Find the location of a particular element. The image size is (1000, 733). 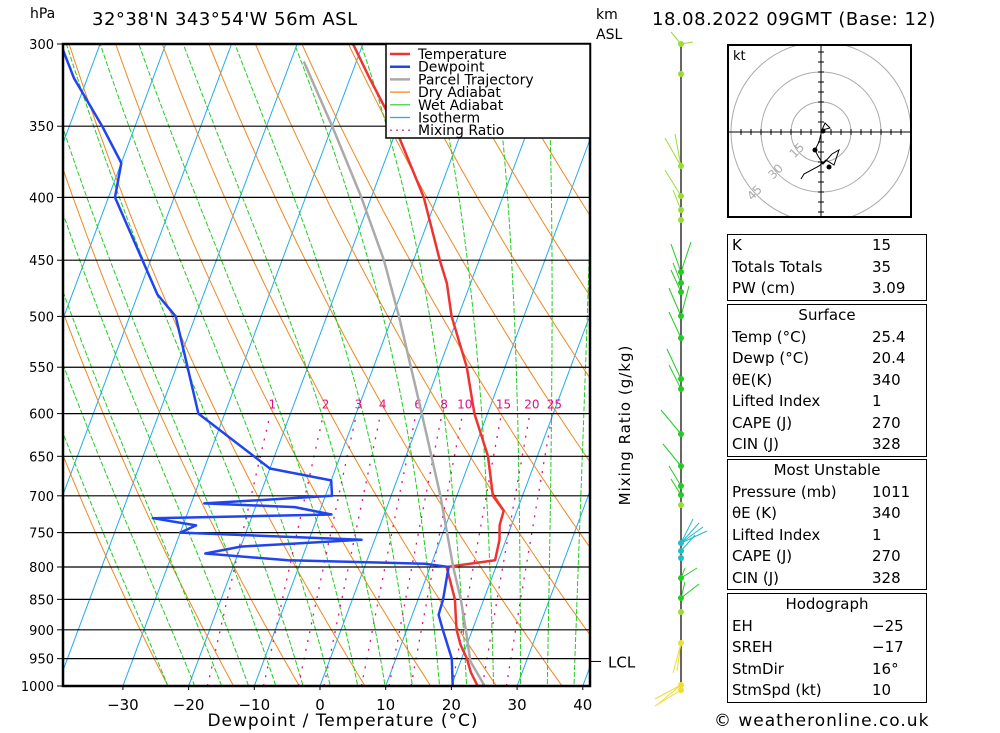

index-value: 10 is located at coordinates (882, 690).